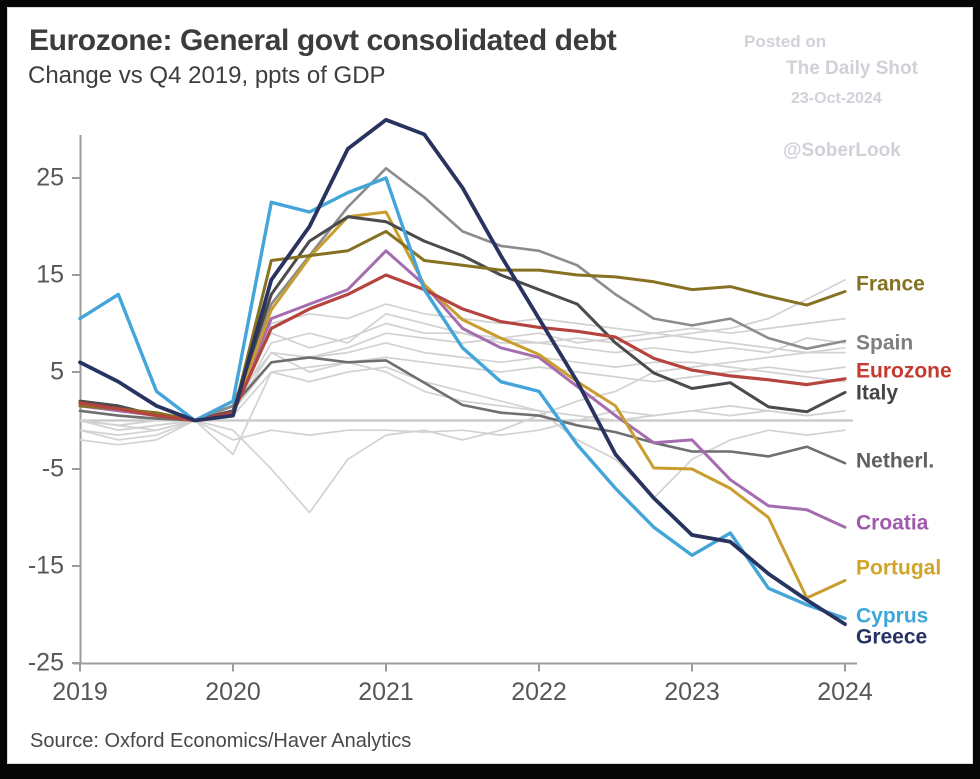 The height and width of the screenshot is (779, 980). What do you see at coordinates (899, 568) in the screenshot?
I see `series-label-portugal: Portugal` at bounding box center [899, 568].